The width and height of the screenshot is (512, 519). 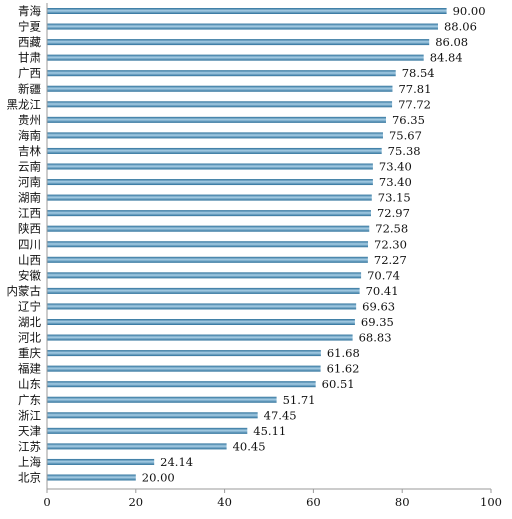 I want to click on x-tick-label: 60, so click(x=313, y=502).